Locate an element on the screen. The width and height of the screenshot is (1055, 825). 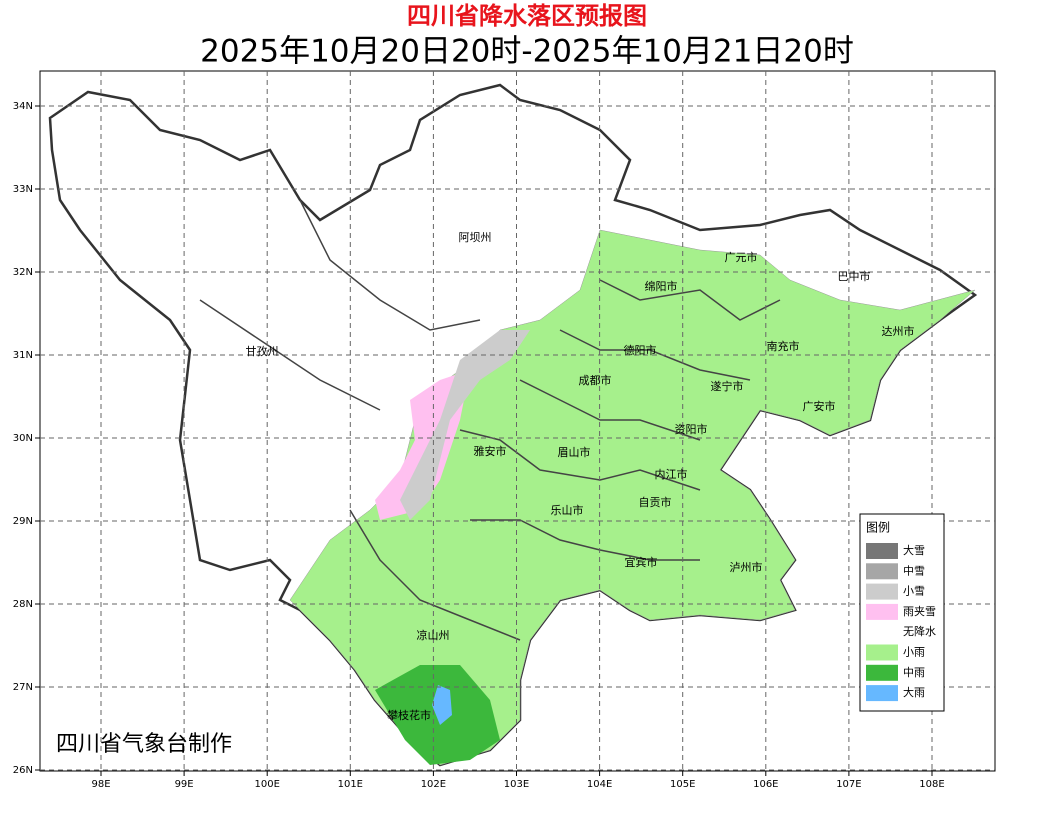
legend-title: 图例 is located at coordinates (878, 528).